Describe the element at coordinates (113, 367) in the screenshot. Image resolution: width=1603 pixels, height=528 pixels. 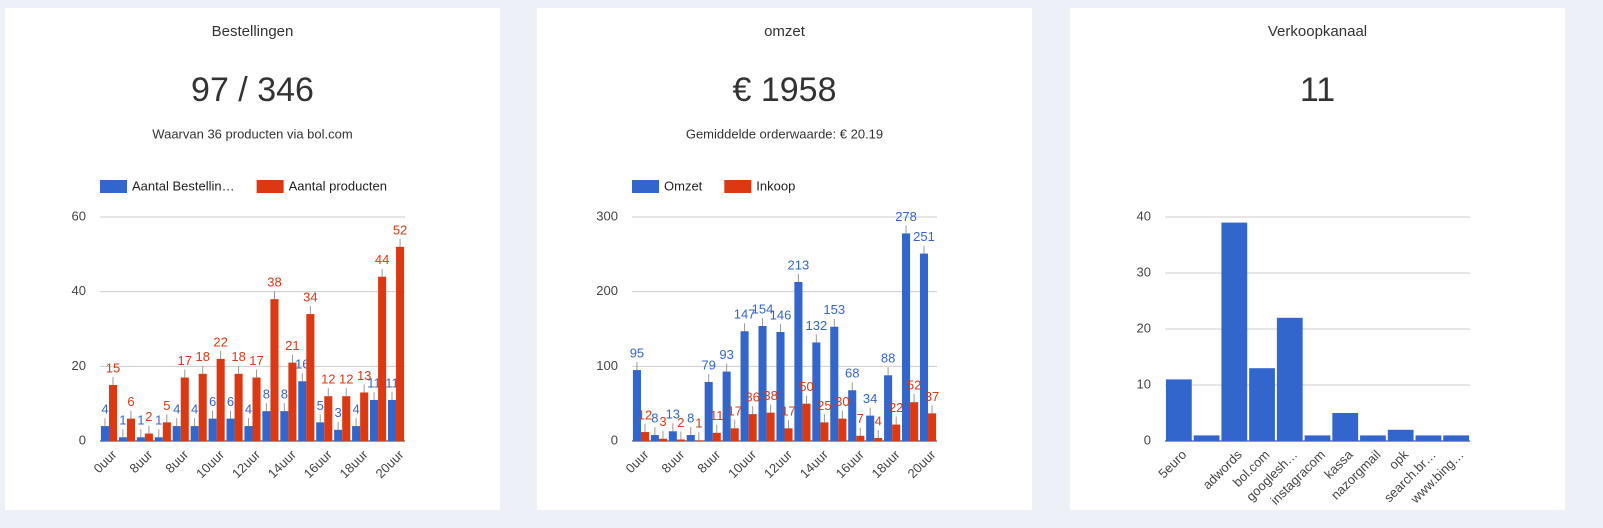
I see `data-label: 15` at that location.